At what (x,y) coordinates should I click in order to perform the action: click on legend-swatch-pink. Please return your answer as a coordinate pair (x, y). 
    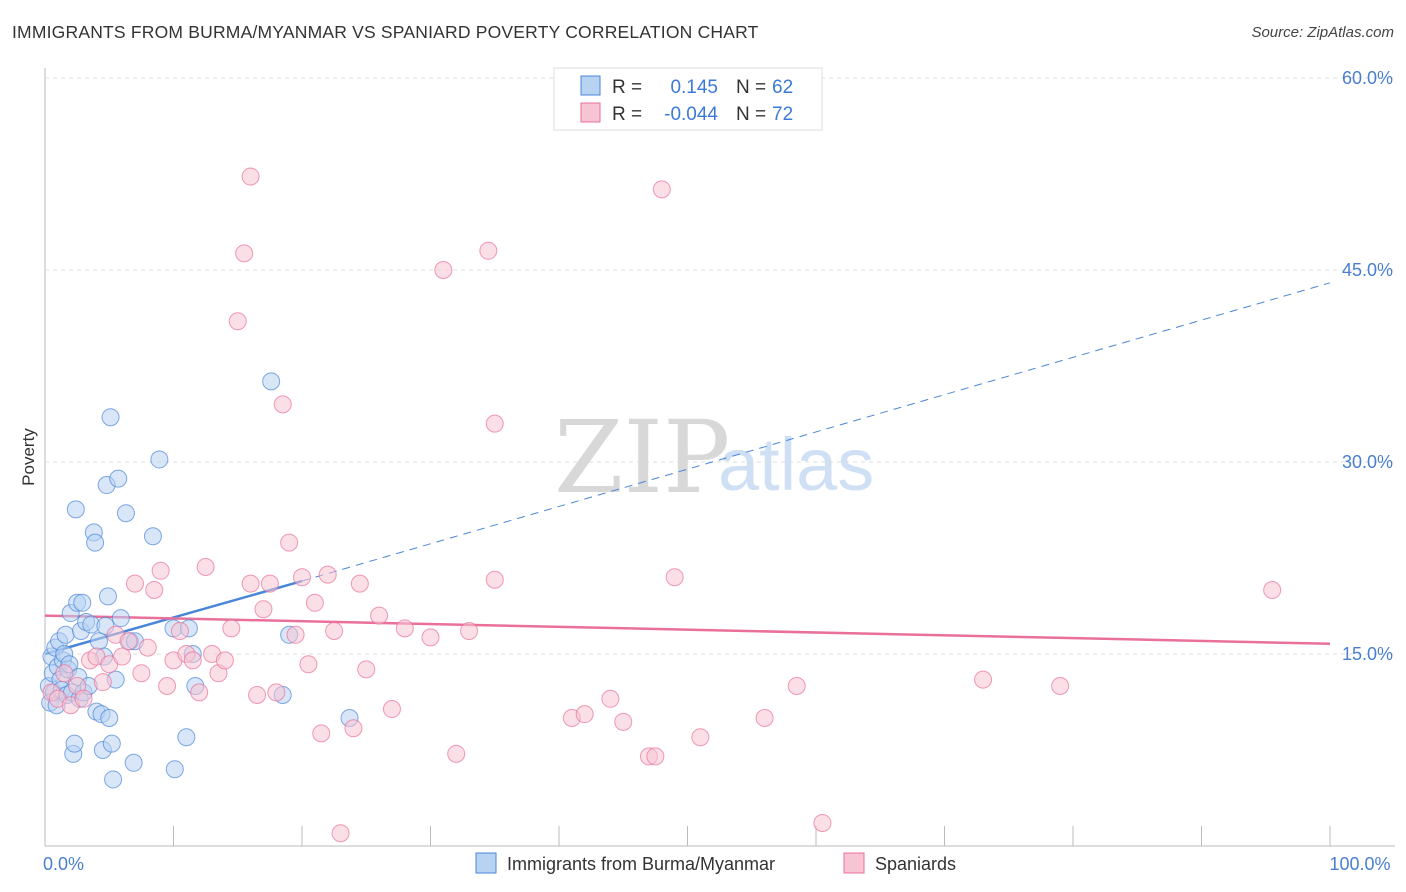
    Looking at the image, I should click on (590, 112).